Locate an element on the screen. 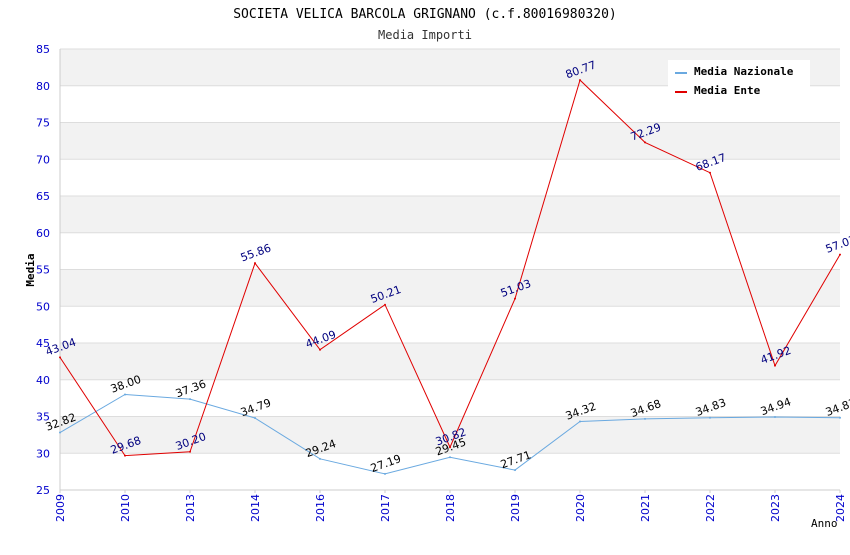 Image resolution: width=850 pixels, height=555 pixels. y-axis-label: Media is located at coordinates (30, 269).